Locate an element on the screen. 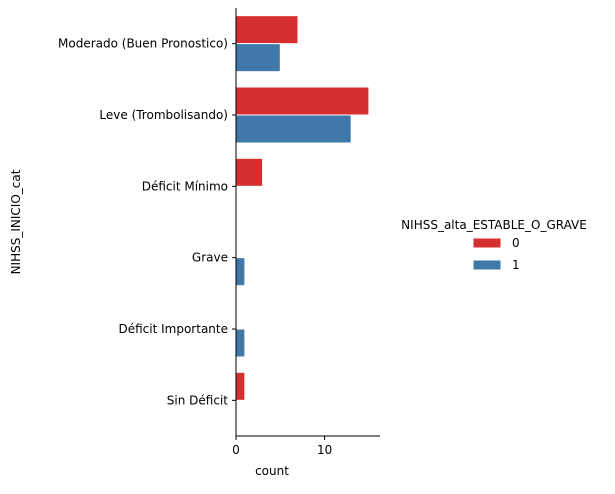 Image resolution: width=615 pixels, height=494 pixels. x-tick-label: 0 is located at coordinates (236, 450).